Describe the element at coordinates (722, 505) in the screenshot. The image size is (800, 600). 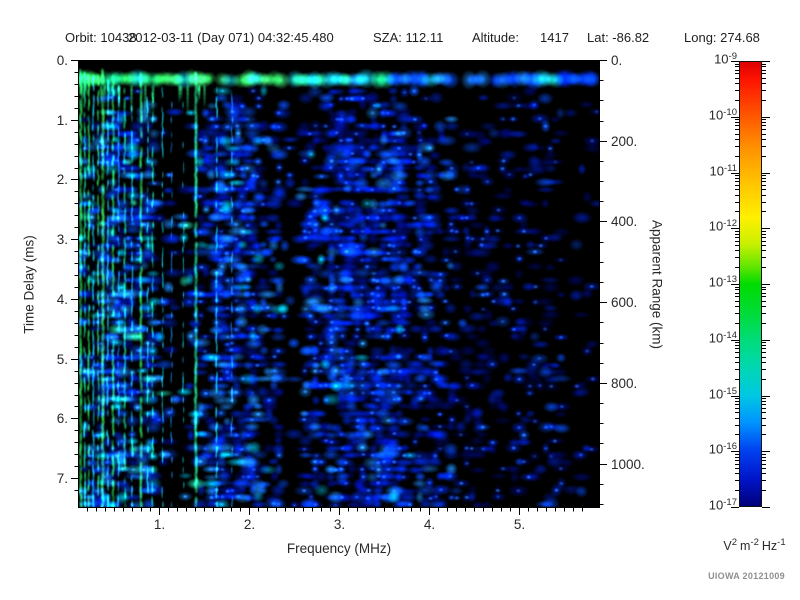
I see `colorbar-tick-label: 10-17` at that location.